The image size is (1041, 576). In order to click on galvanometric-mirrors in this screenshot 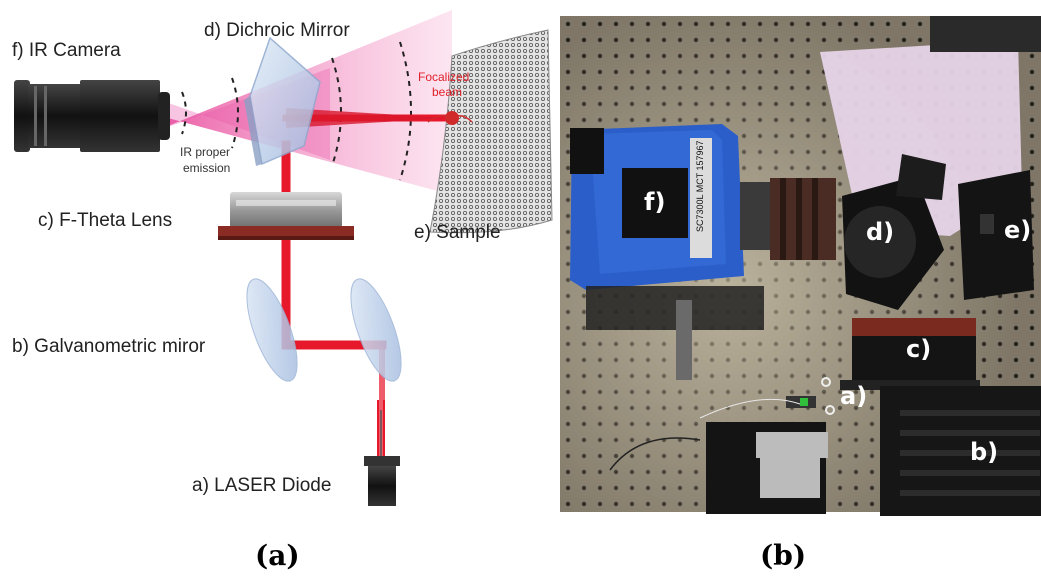, I will do `click(324, 330)`.